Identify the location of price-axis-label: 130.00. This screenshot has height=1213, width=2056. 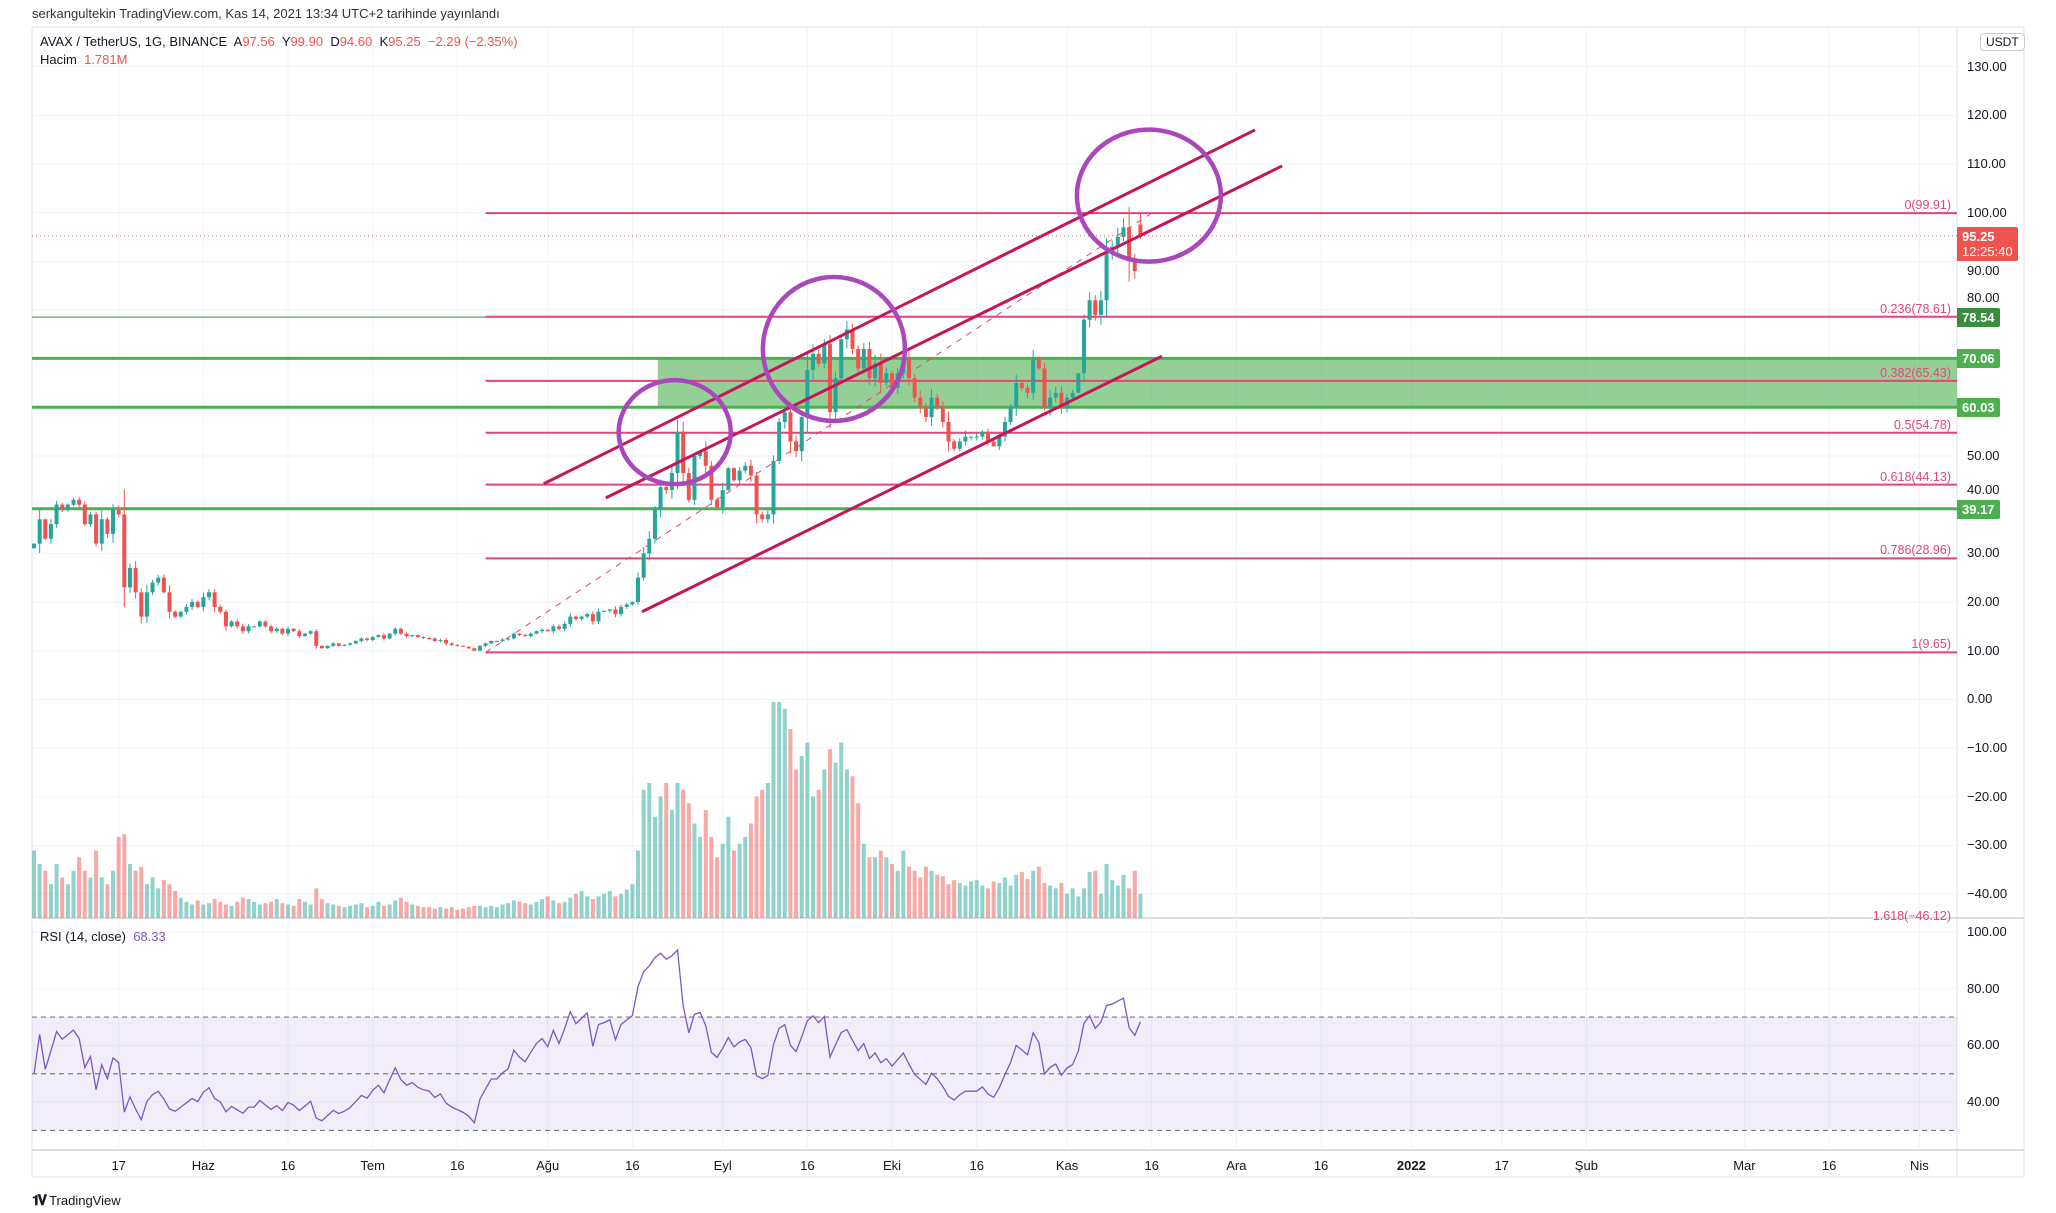
(1987, 66).